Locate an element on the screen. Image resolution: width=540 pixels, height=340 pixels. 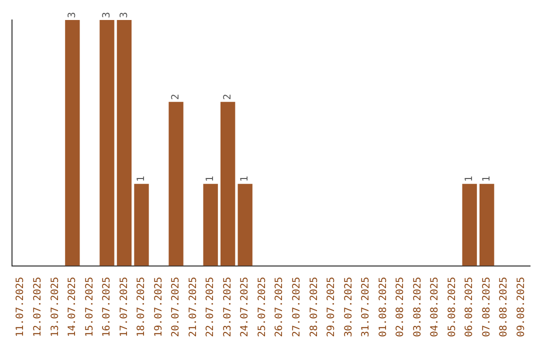
x-tick-label: 01.08.2025 is located at coordinates (383, 307).